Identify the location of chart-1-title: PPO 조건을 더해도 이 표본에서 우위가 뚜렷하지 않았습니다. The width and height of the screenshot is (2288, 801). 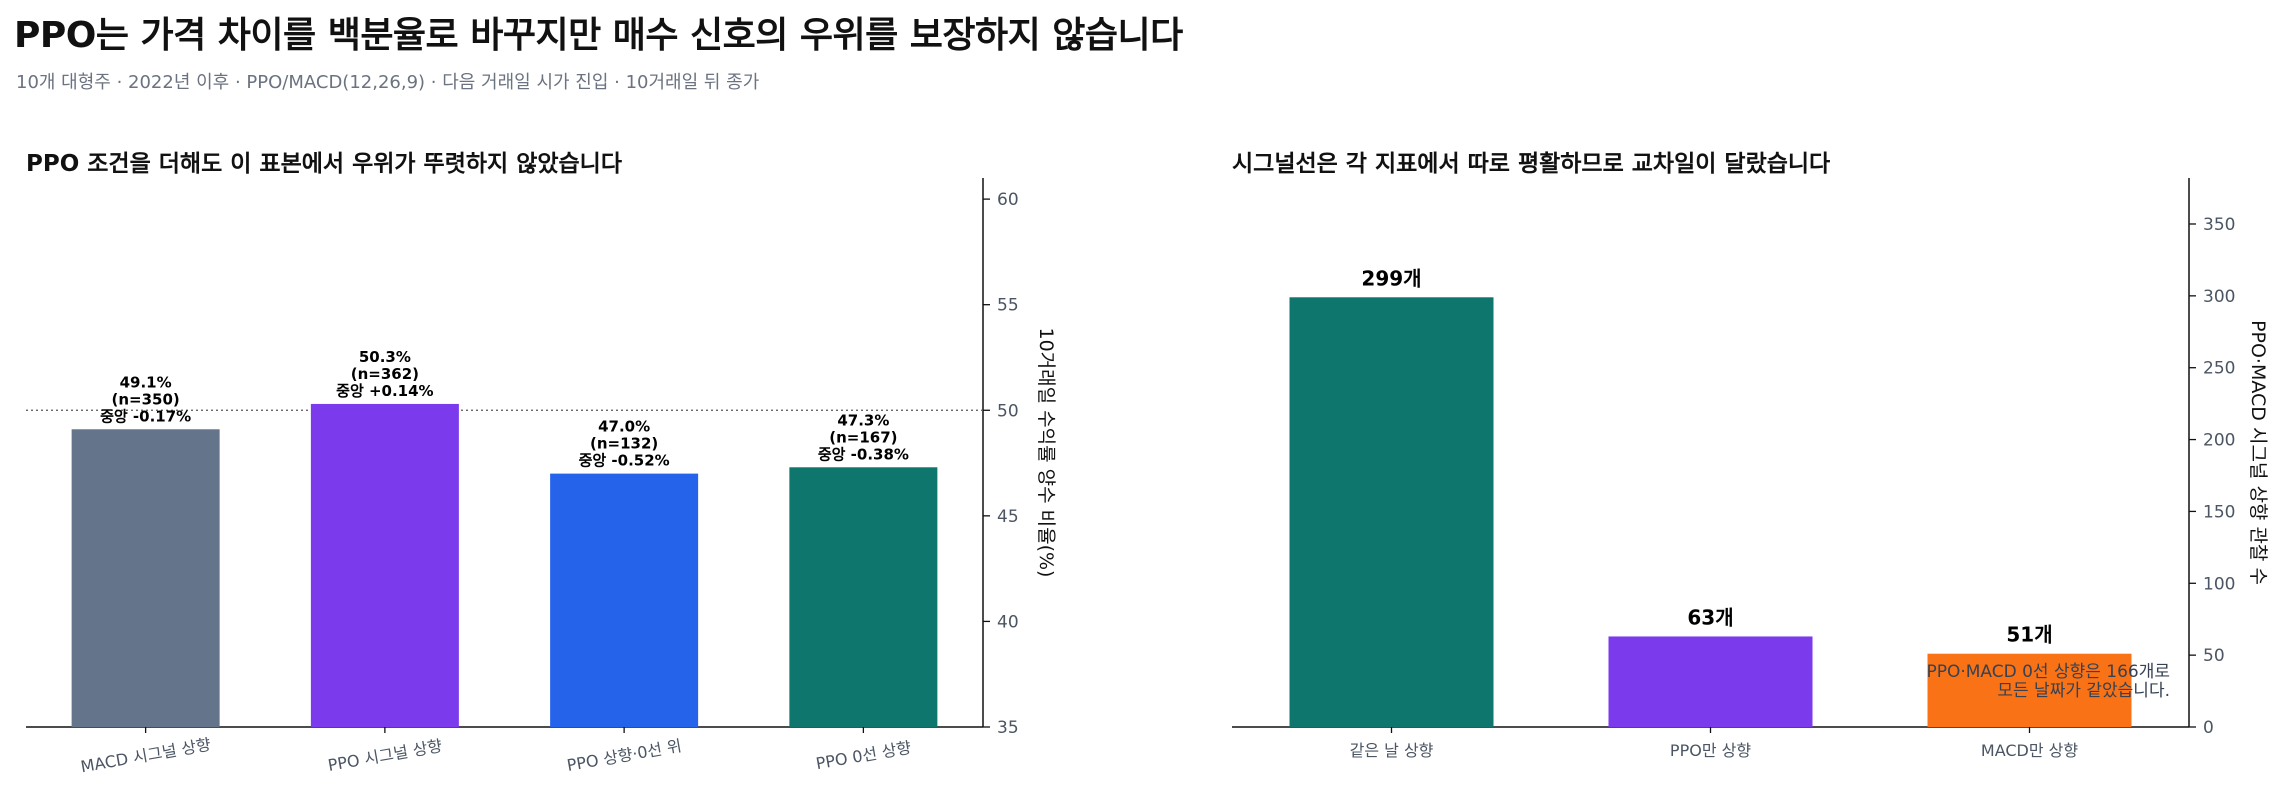
(324, 164).